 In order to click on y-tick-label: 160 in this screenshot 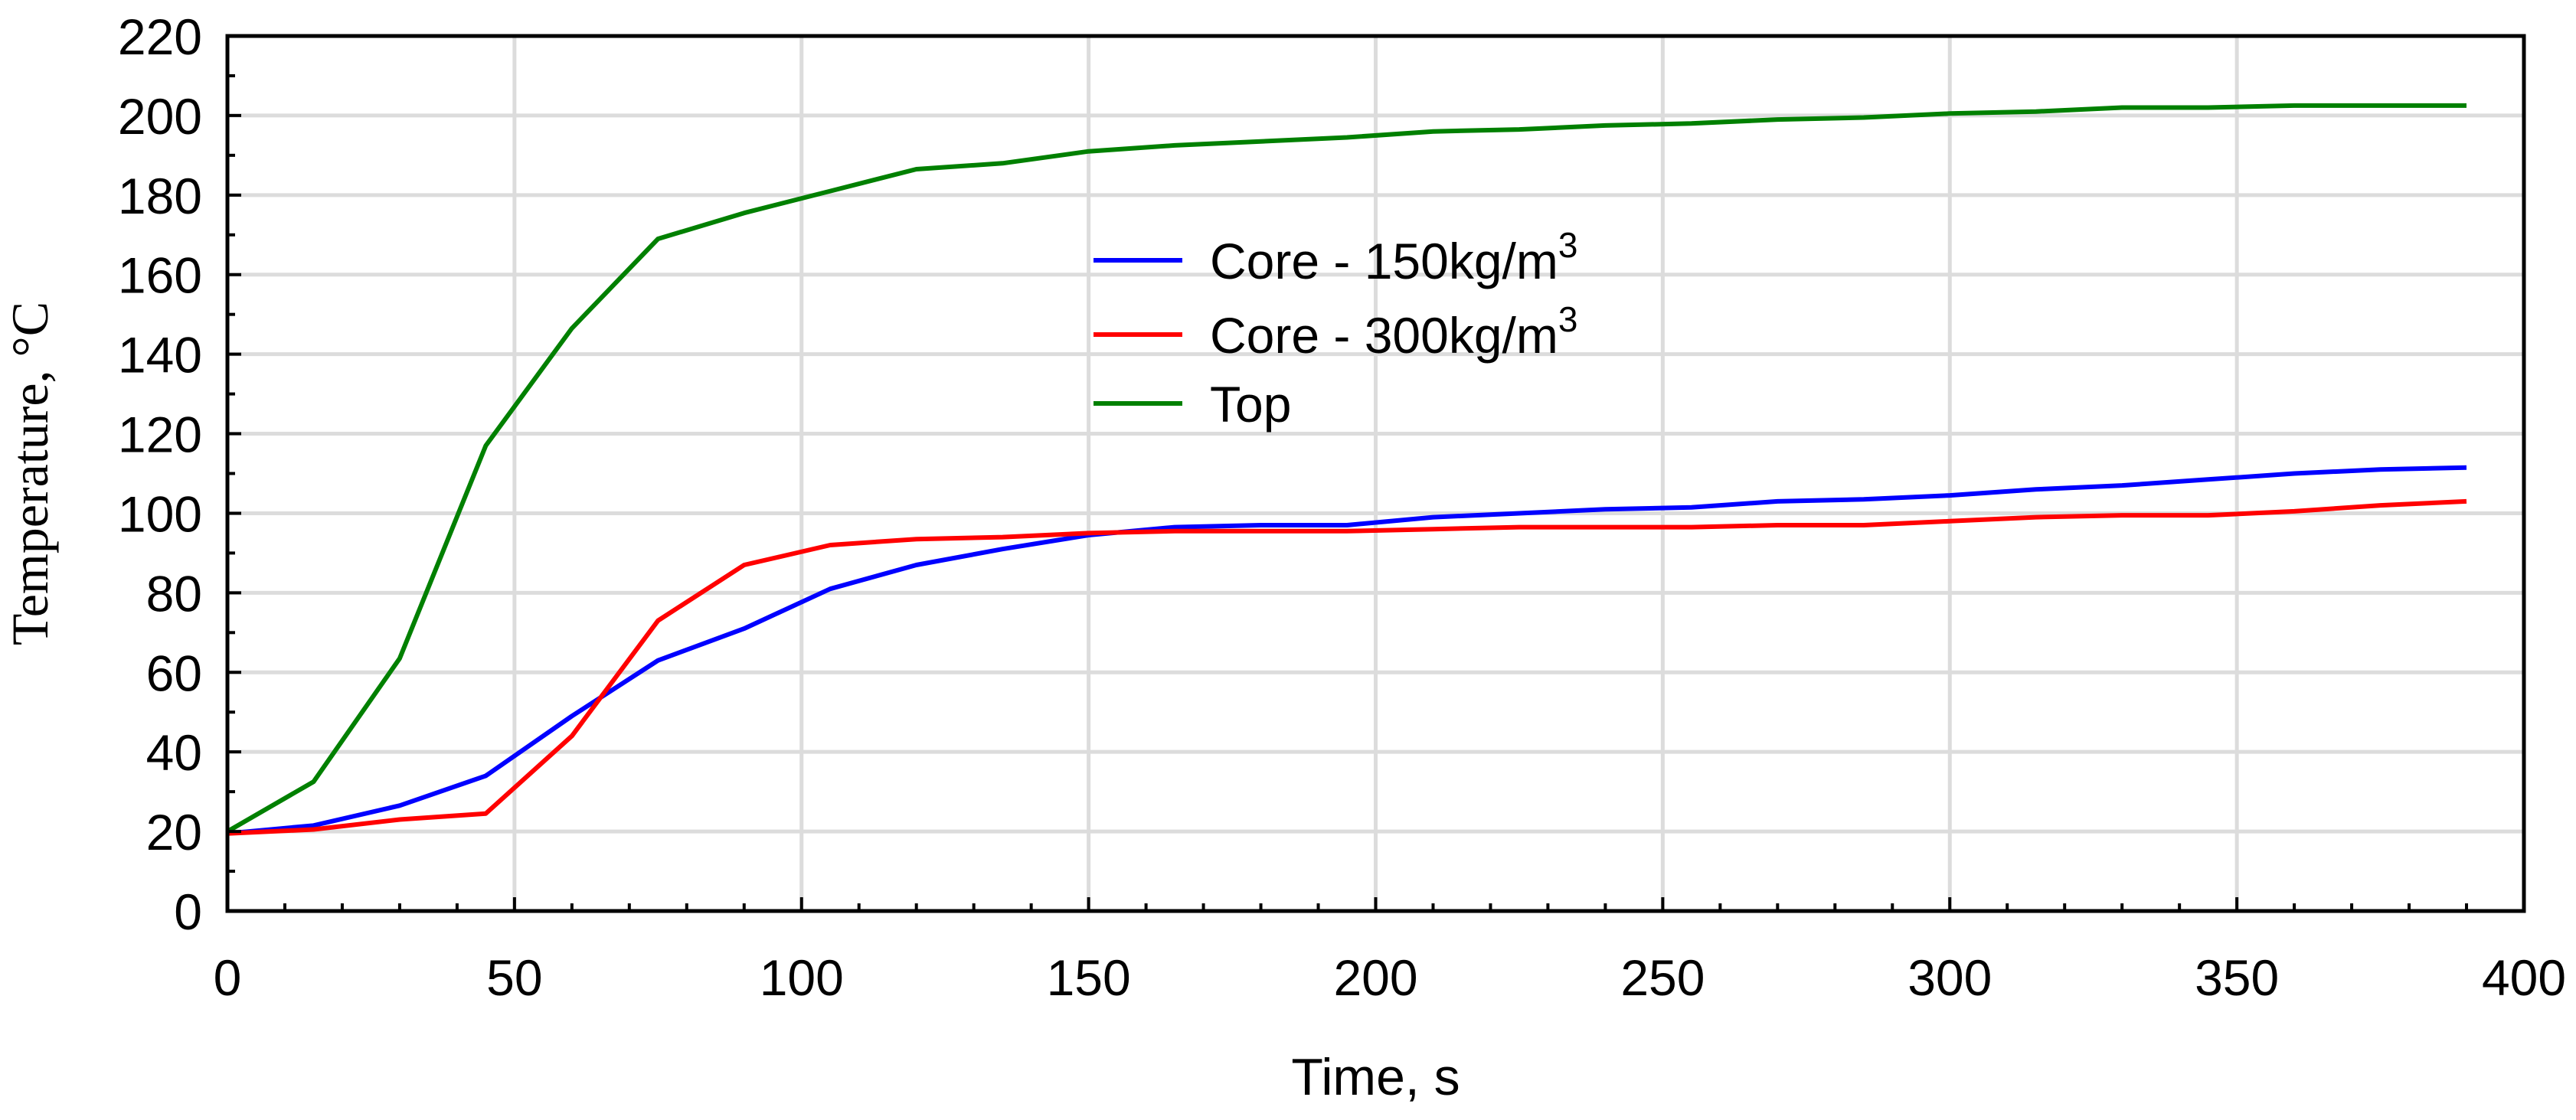, I will do `click(160, 275)`.